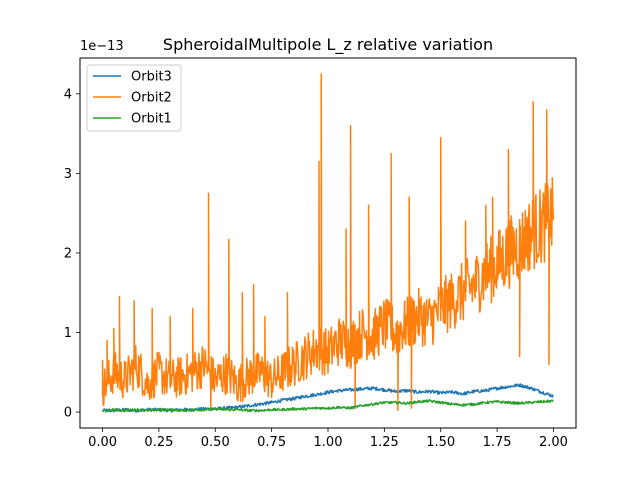 The height and width of the screenshot is (480, 640). Describe the element at coordinates (102, 46) in the screenshot. I see `y-offset-label: 1e−13` at that location.